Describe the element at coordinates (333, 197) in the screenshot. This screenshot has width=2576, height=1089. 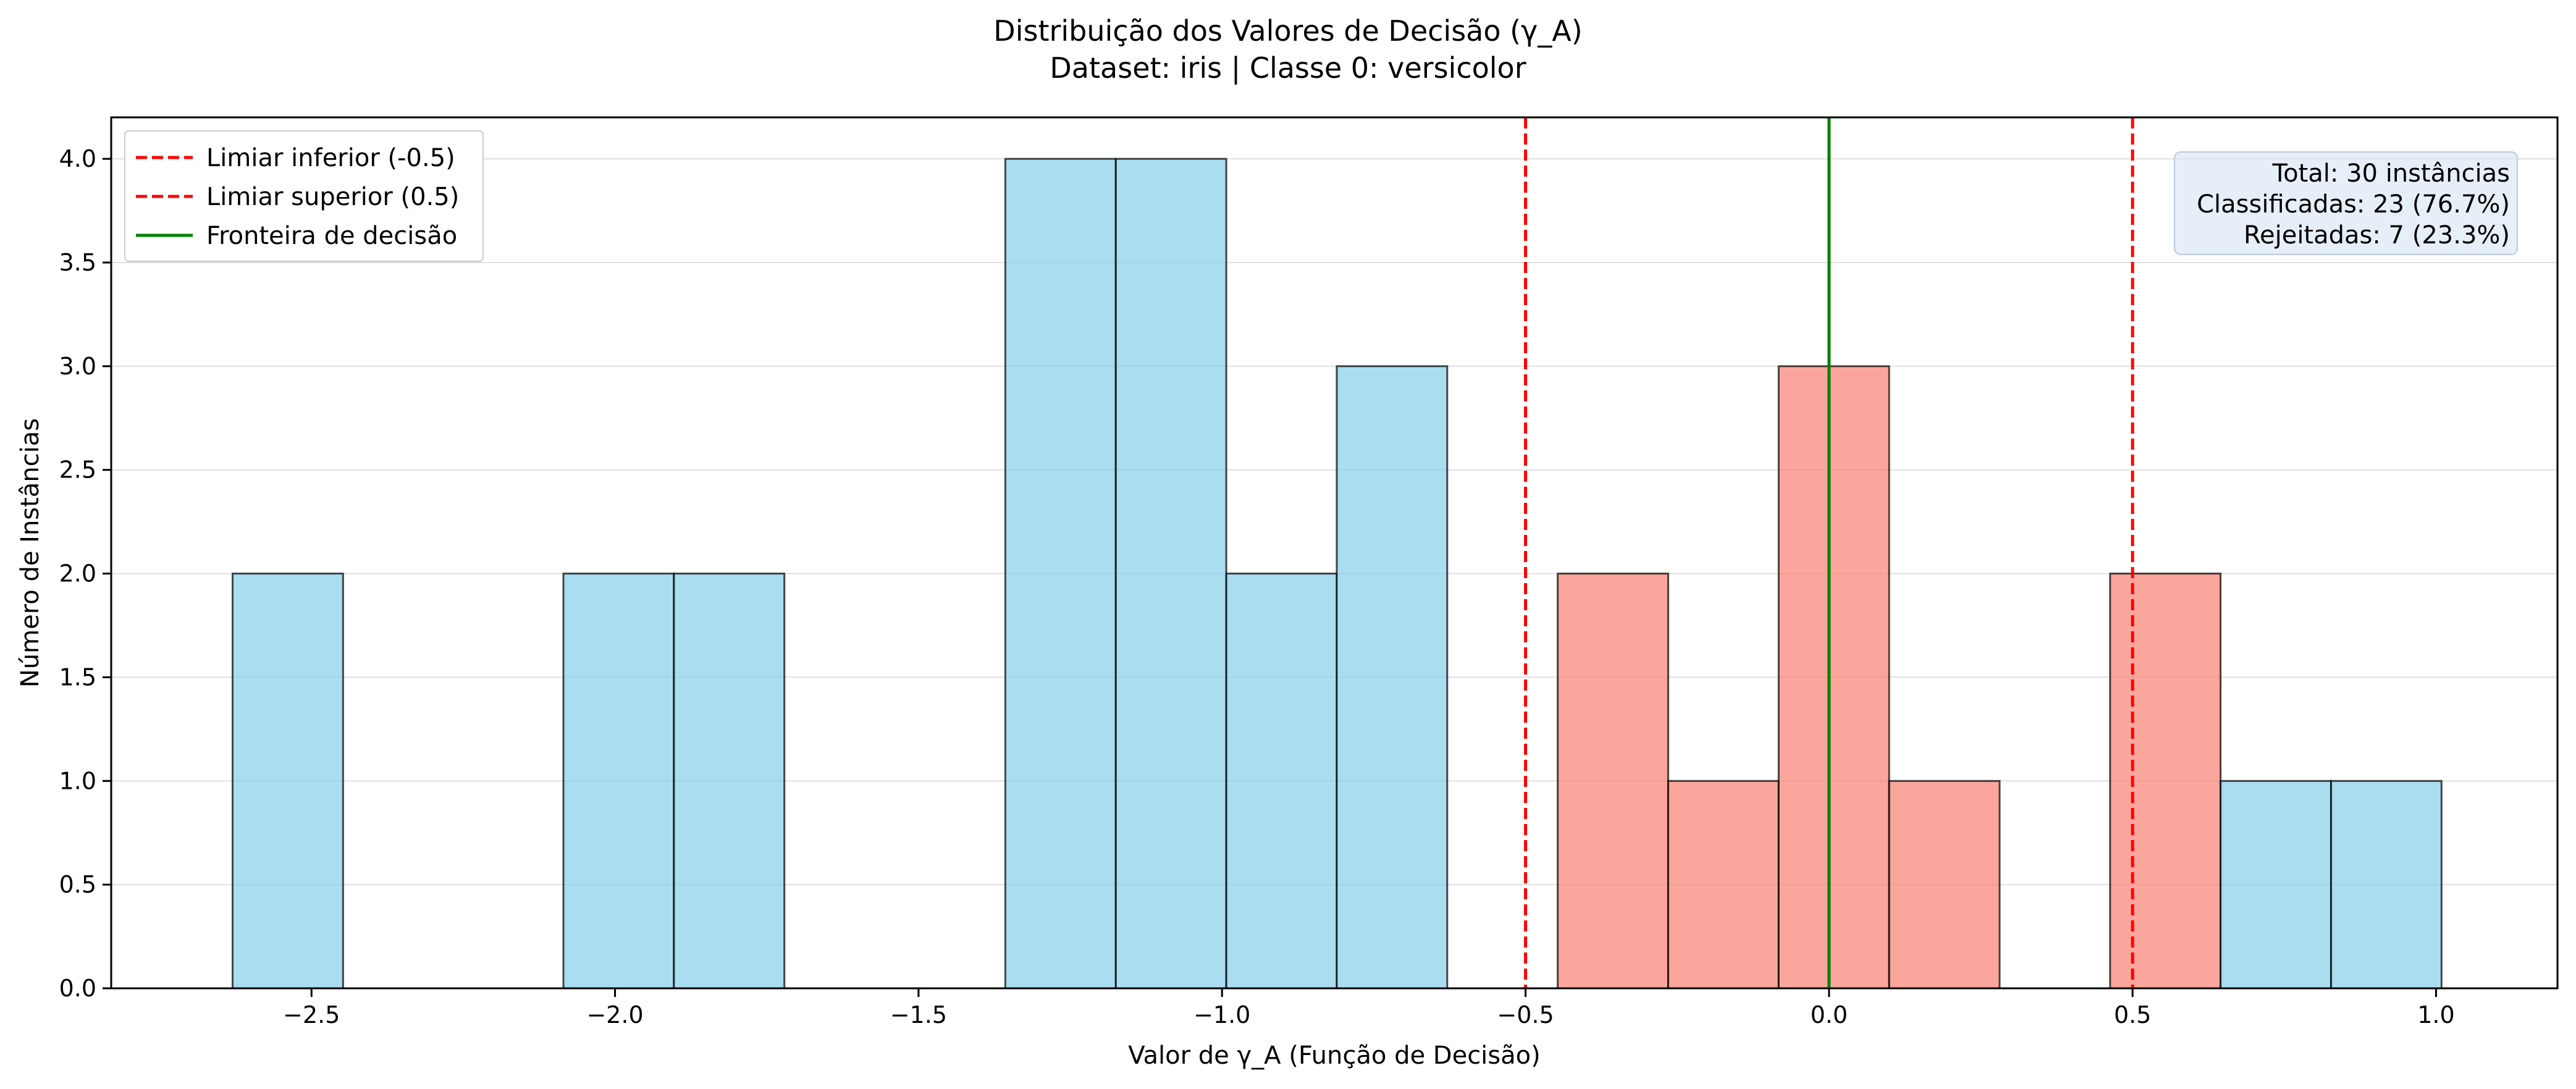
I see `legend-entry: Limiar superior (0.5)` at that location.